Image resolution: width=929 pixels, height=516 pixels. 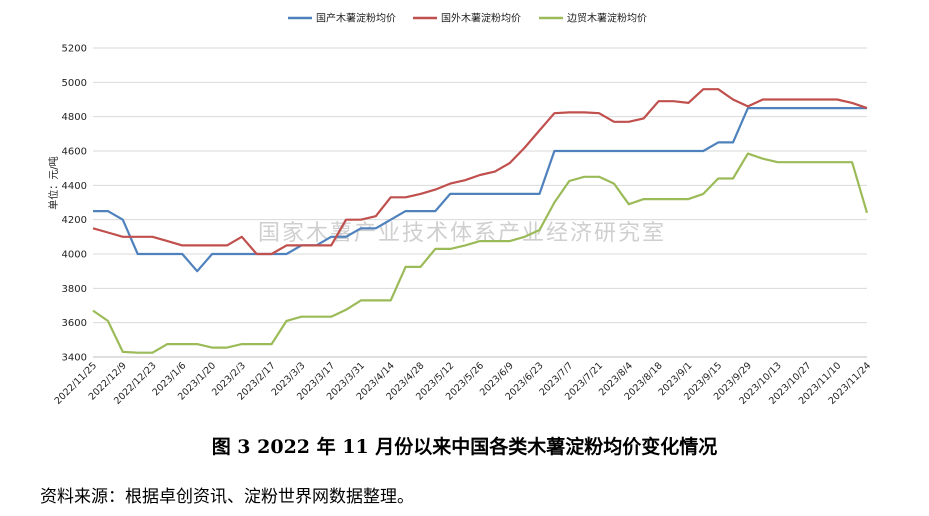 I want to click on chart-legend: 国产木薯淀粉均价 国外木薯淀粉均价 边贸木薯淀粉均价, so click(x=467, y=18).